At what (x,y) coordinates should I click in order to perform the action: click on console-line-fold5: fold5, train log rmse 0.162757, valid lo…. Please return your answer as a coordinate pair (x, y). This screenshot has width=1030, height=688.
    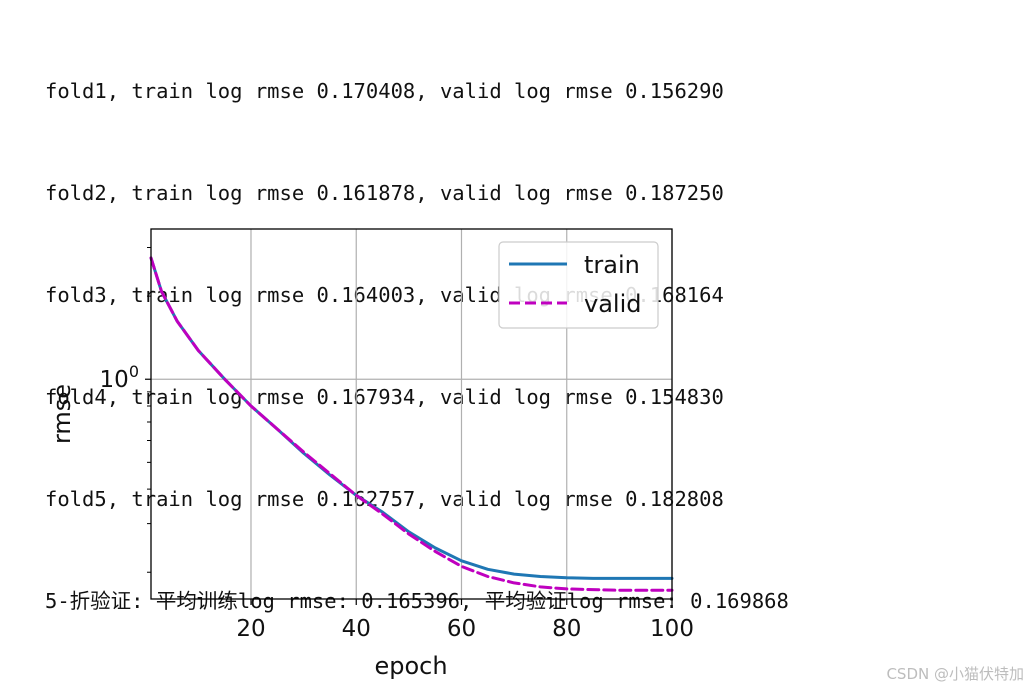
    Looking at the image, I should click on (384, 499).